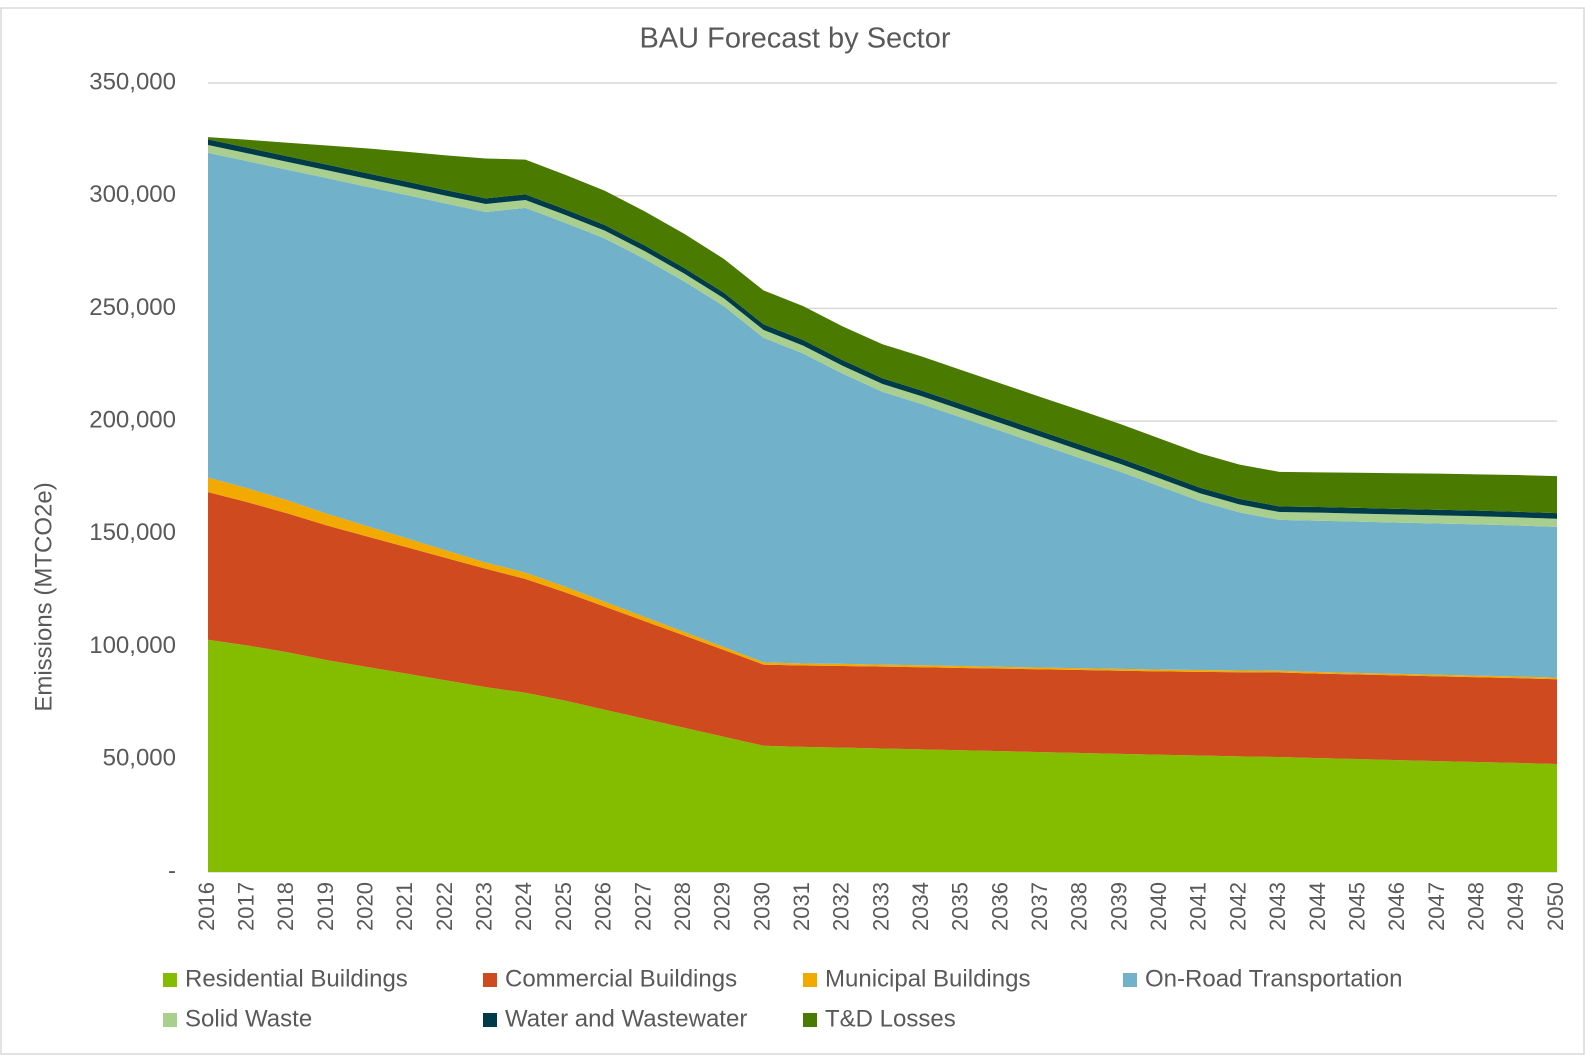 Image resolution: width=1585 pixels, height=1056 pixels. What do you see at coordinates (563, 906) in the screenshot?
I see `x-tick-label: 2025` at bounding box center [563, 906].